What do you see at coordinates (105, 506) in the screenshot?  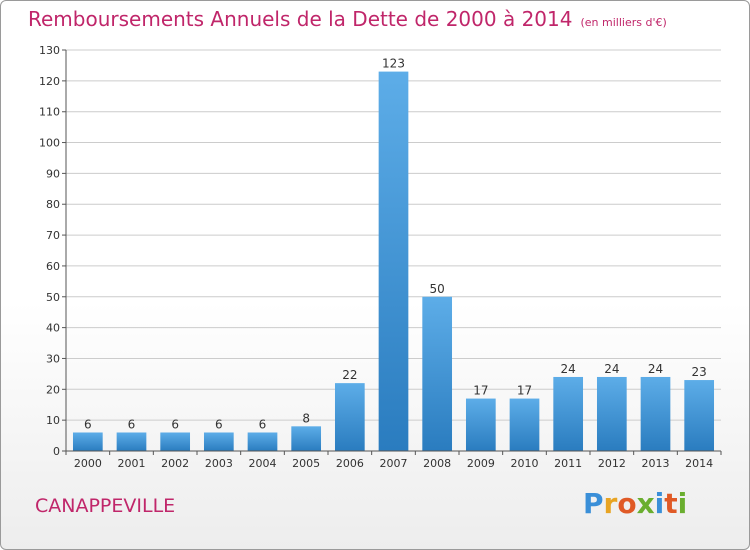 I see `place-name: CANAPPEVILLE` at bounding box center [105, 506].